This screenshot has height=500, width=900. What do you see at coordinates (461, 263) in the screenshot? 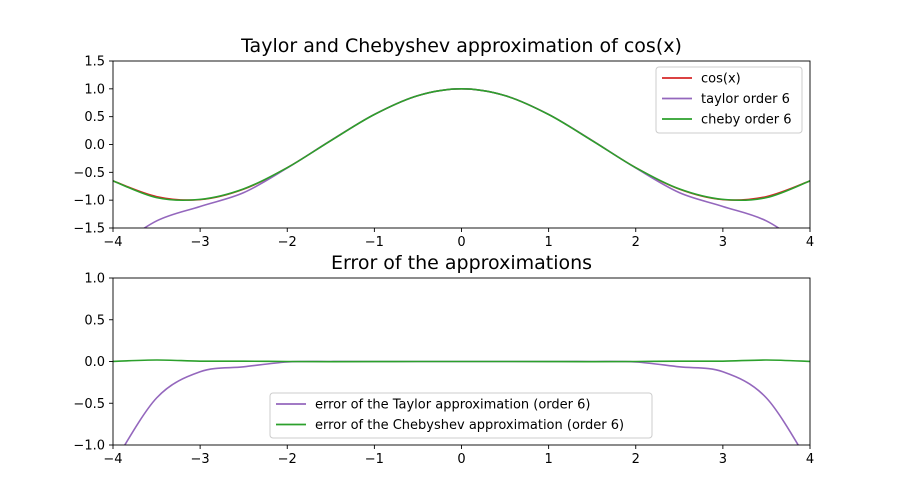
I see `chart-title: Error of the approximations` at bounding box center [461, 263].